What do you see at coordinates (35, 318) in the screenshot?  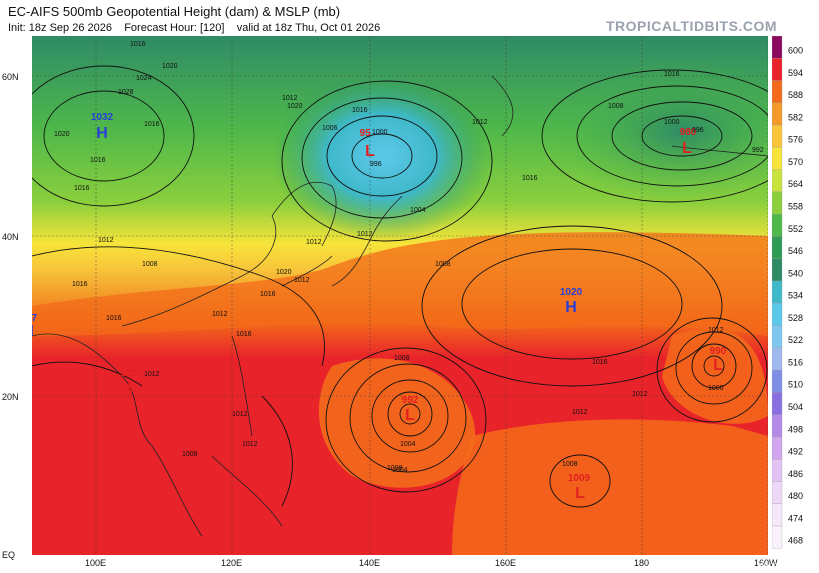 I see `center-label: 1027` at bounding box center [35, 318].